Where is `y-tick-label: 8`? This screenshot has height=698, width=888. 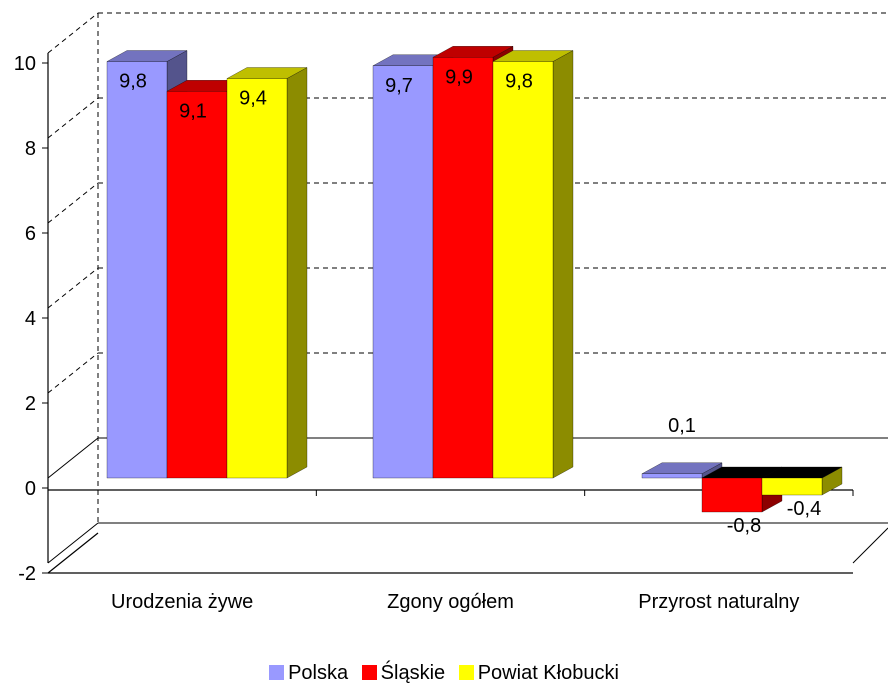 y-tick-label: 8 is located at coordinates (30, 149).